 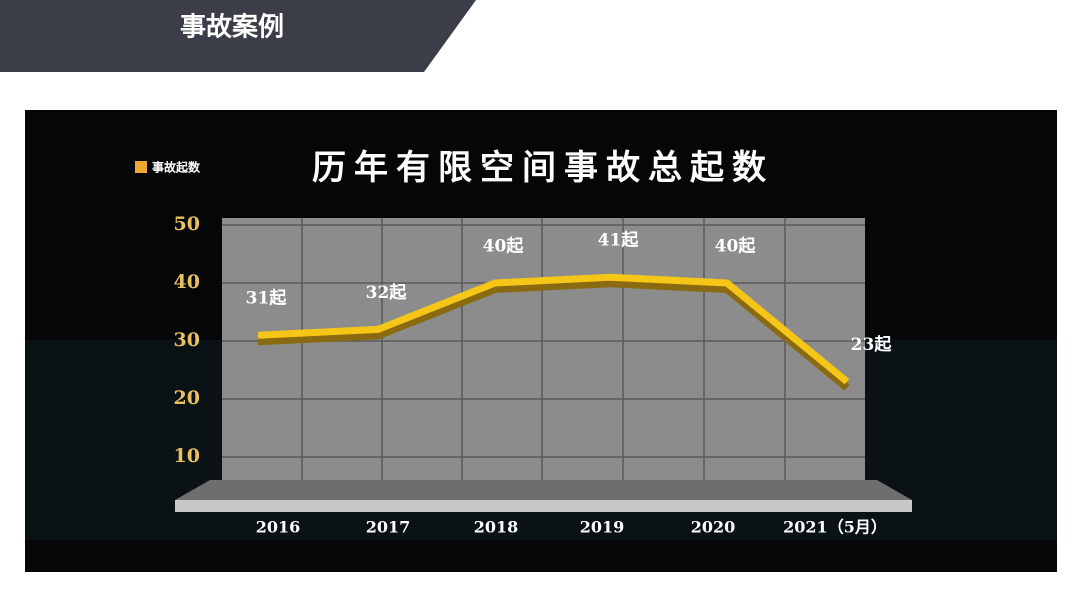 I want to click on x-tick-label: 2017, so click(x=388, y=527).